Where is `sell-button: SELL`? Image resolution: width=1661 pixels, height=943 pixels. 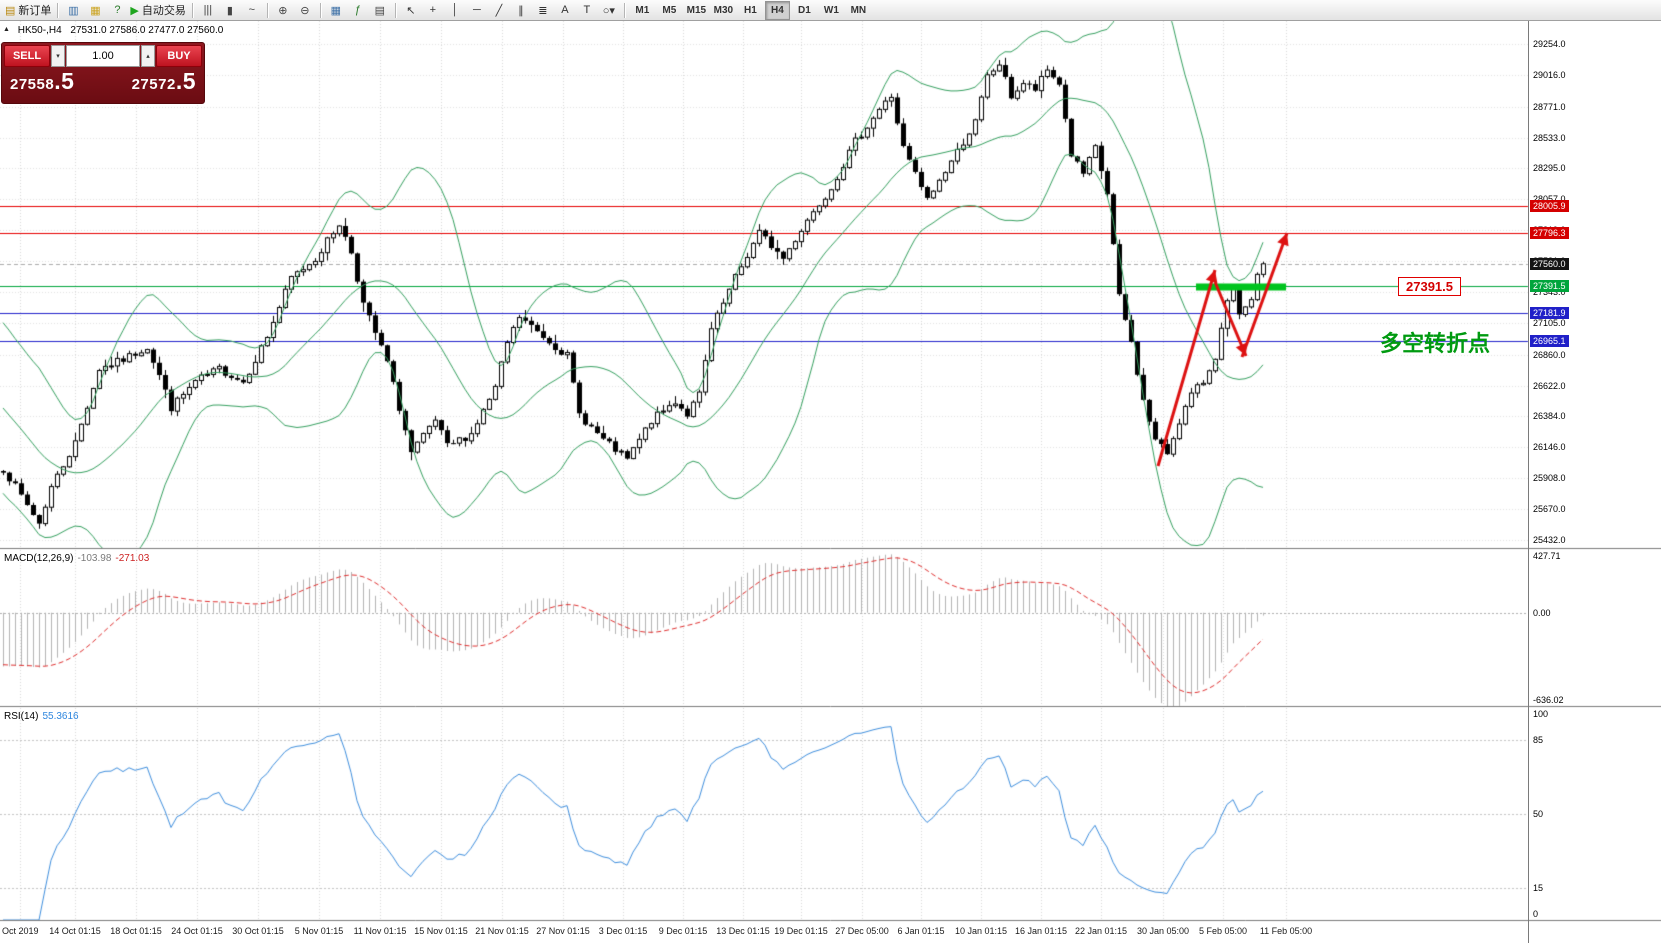
sell-button: SELL is located at coordinates (27, 56).